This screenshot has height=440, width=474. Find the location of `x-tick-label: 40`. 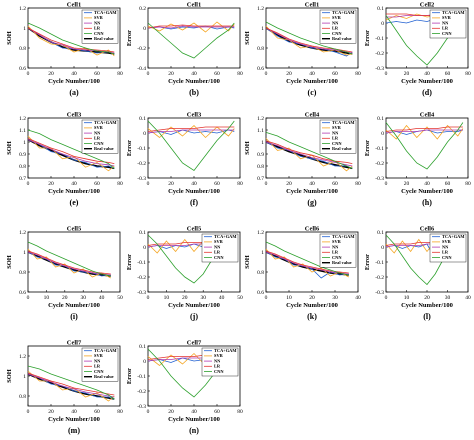

x-tick-label: 40 is located at coordinates (222, 298).